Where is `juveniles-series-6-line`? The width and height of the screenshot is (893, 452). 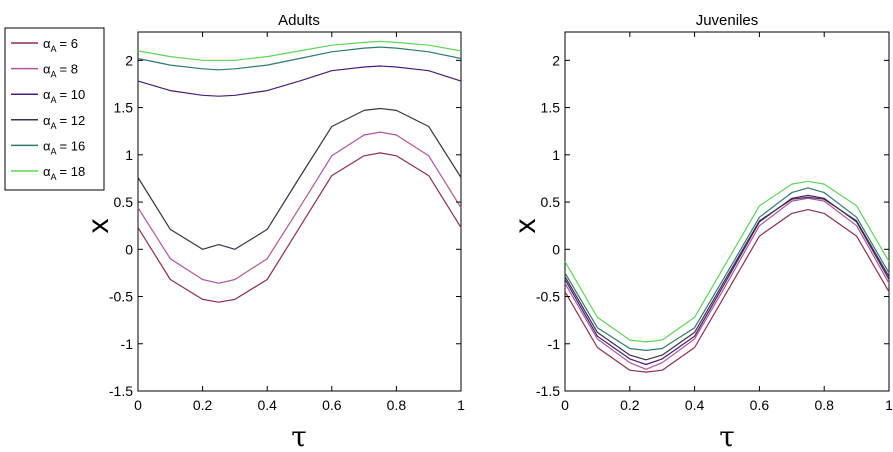 juveniles-series-6-line is located at coordinates (727, 291).